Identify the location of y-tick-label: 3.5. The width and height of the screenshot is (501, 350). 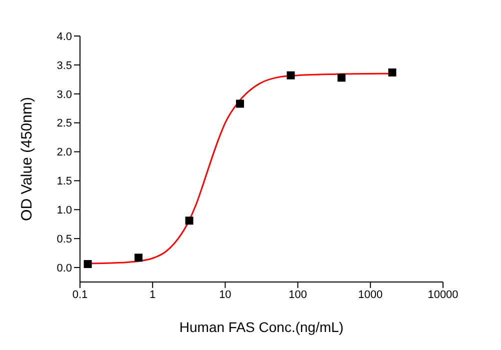
(64, 66).